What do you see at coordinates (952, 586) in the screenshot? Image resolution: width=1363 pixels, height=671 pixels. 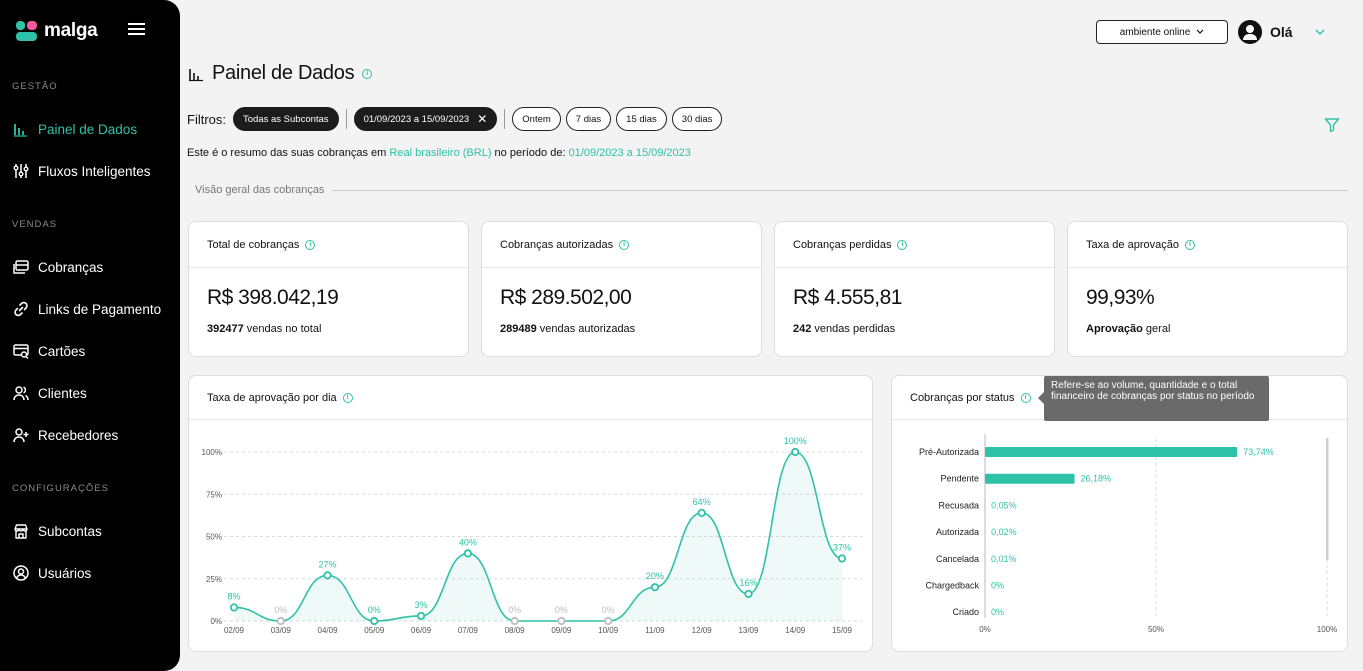 I see `category-label: Chargedback` at bounding box center [952, 586].